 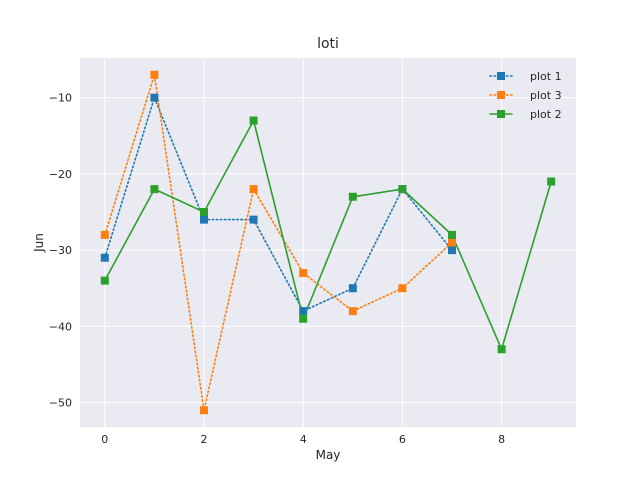 I want to click on chart-title: loti, so click(x=328, y=44).